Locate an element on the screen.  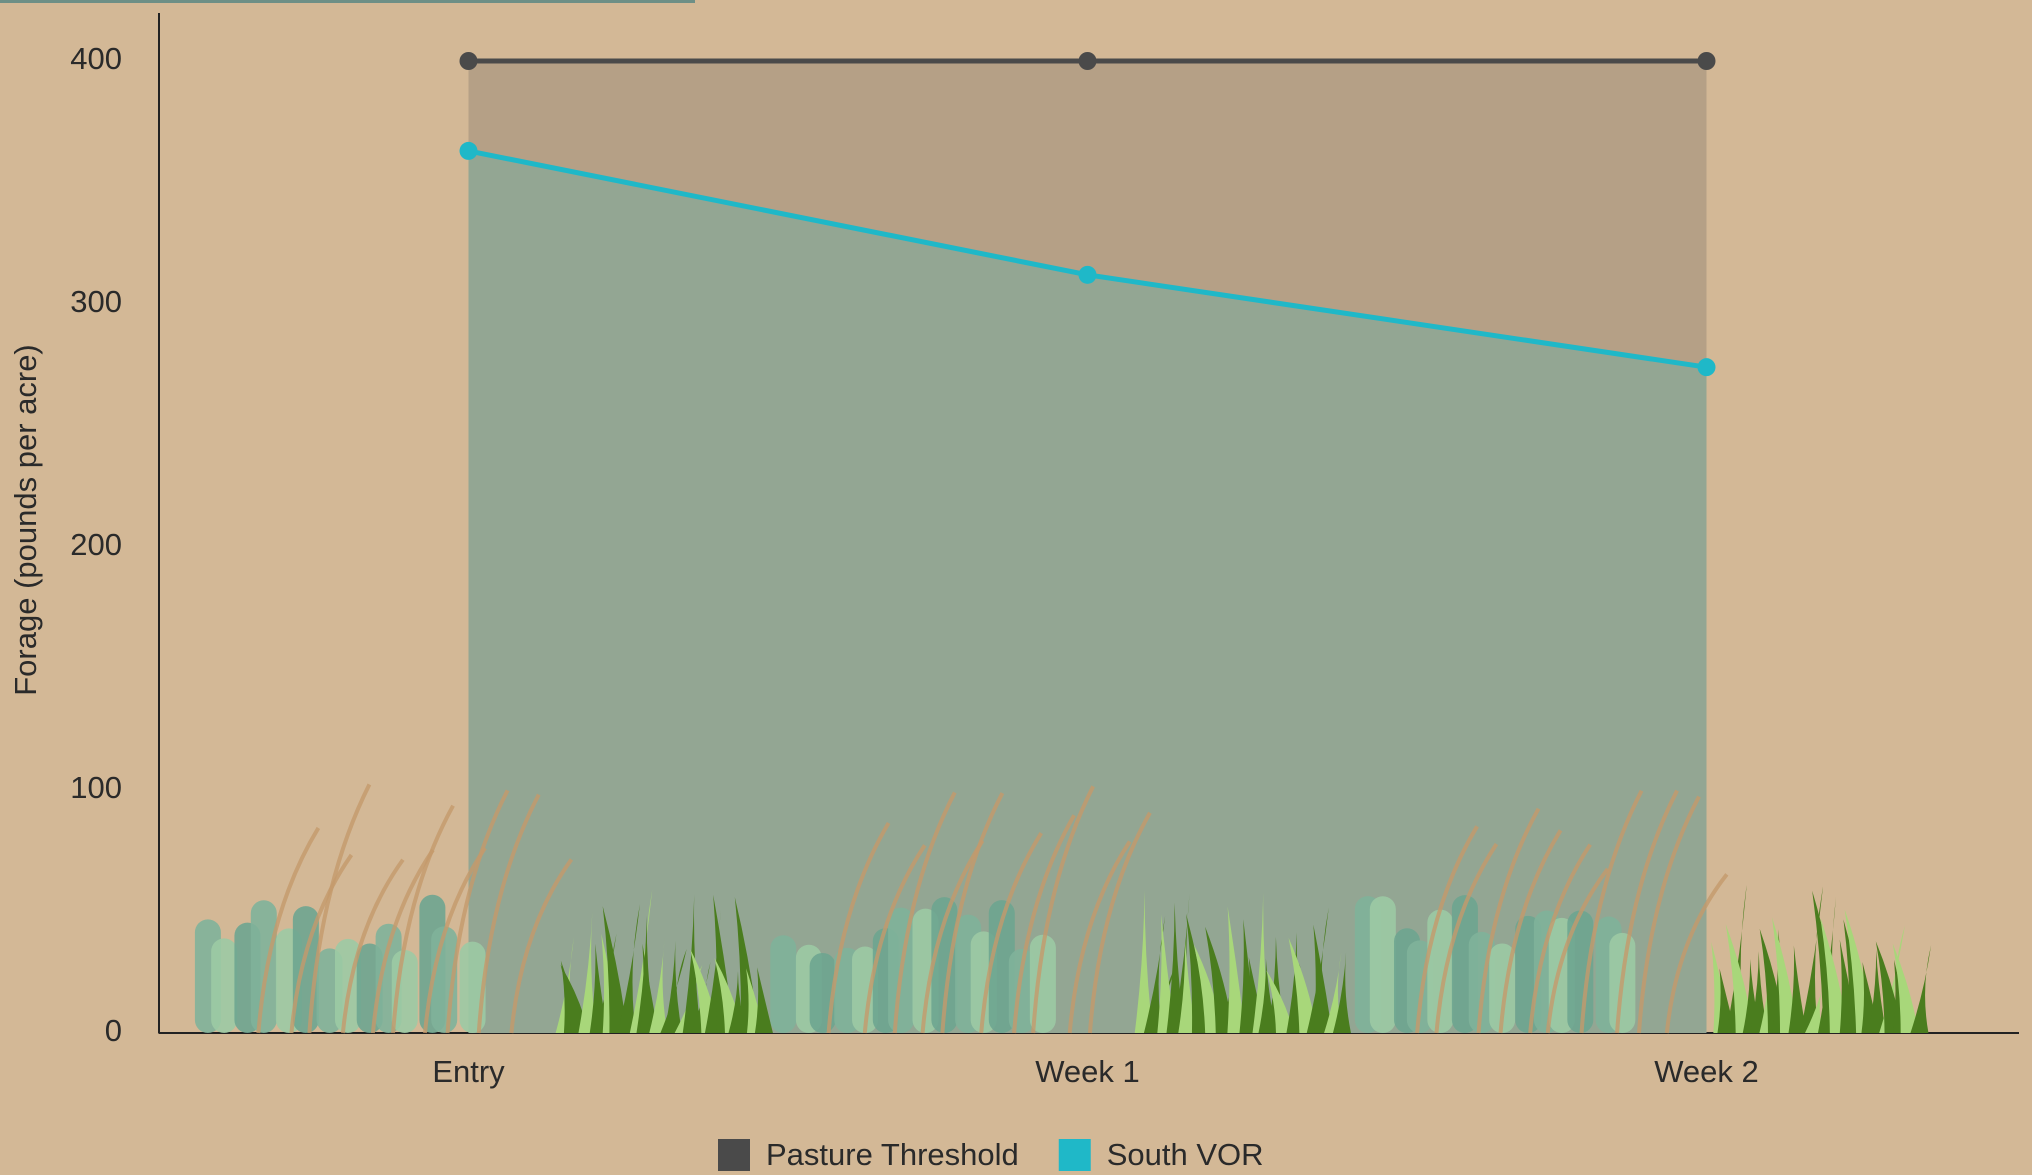
x-tick-label: Entry is located at coordinates (468, 1071).